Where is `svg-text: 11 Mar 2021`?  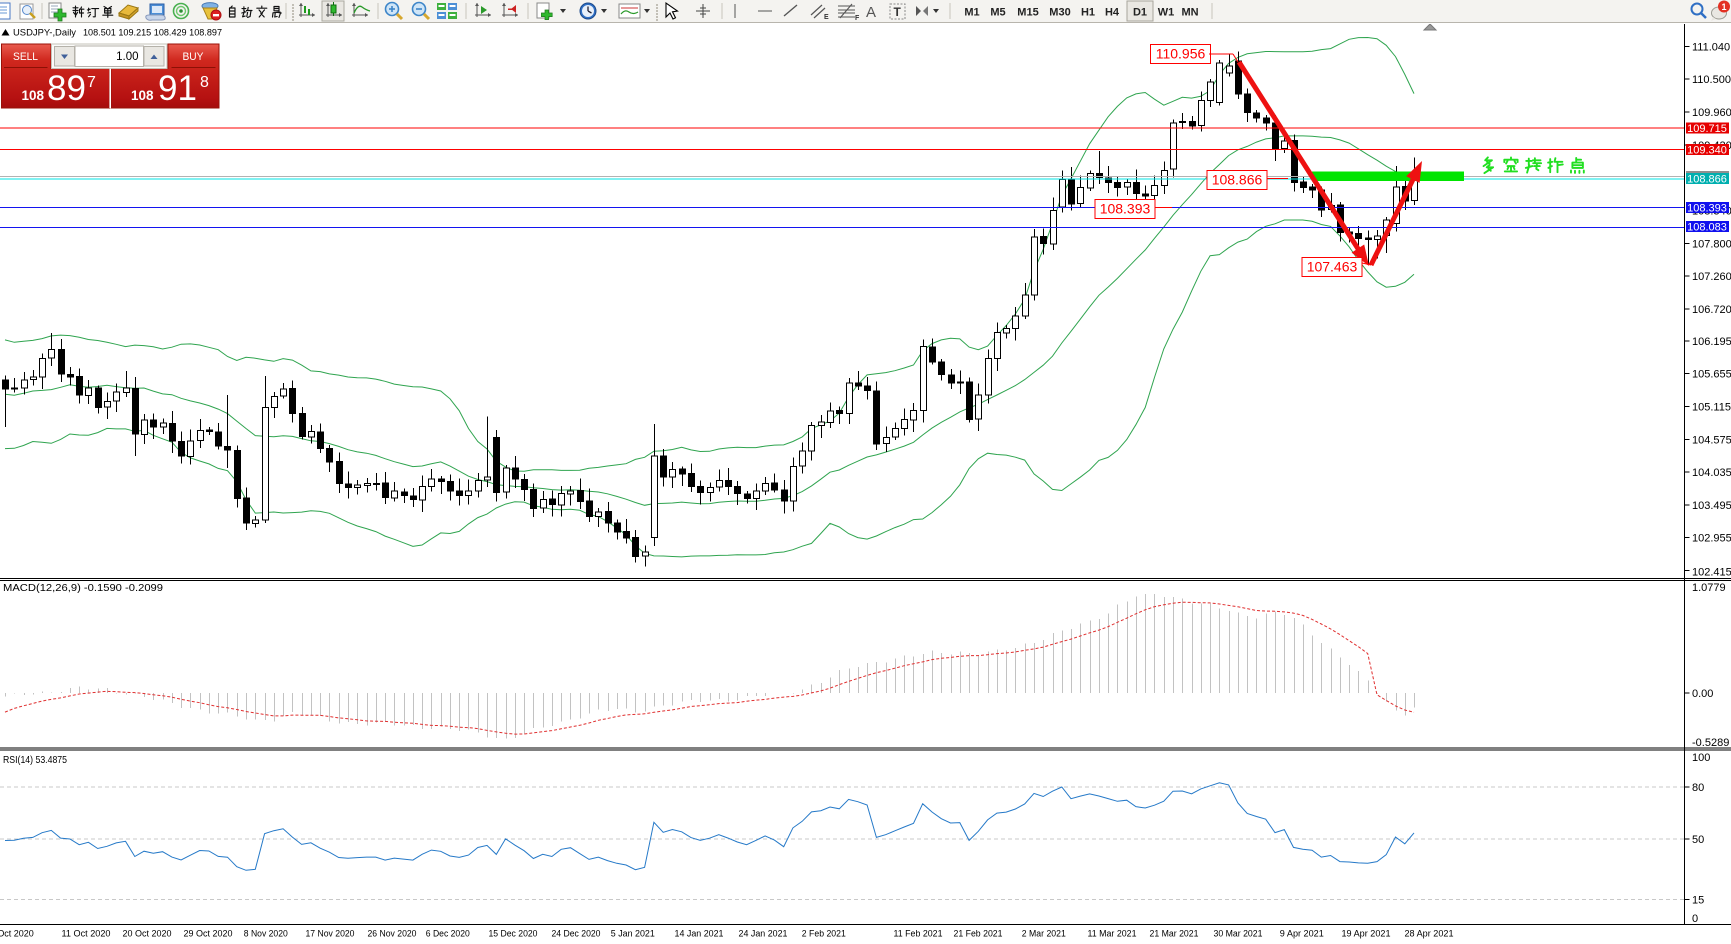
svg-text: 11 Mar 2021 is located at coordinates (1112, 934).